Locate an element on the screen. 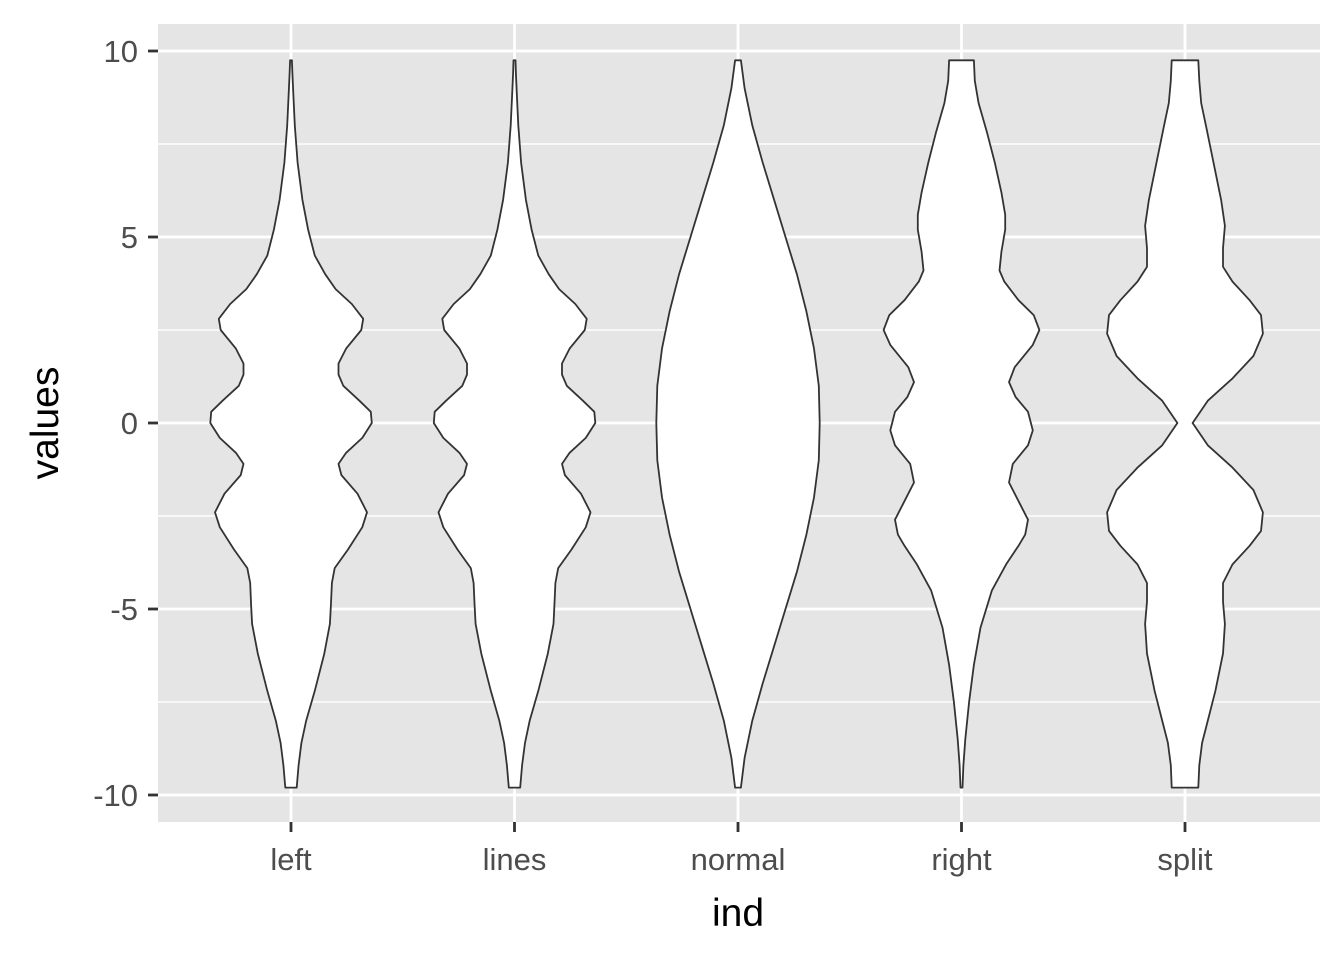 This screenshot has width=1344, height=960. violin-normal is located at coordinates (738, 424).